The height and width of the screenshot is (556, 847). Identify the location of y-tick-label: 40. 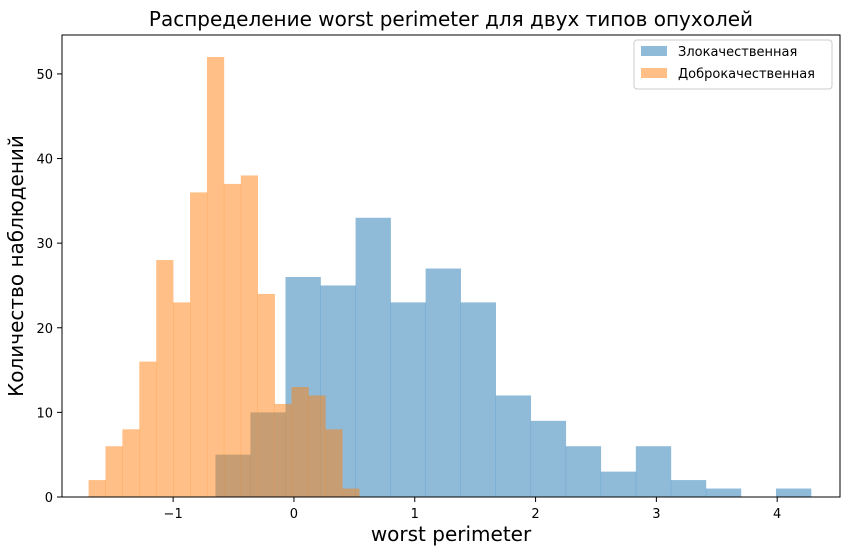
(44, 160).